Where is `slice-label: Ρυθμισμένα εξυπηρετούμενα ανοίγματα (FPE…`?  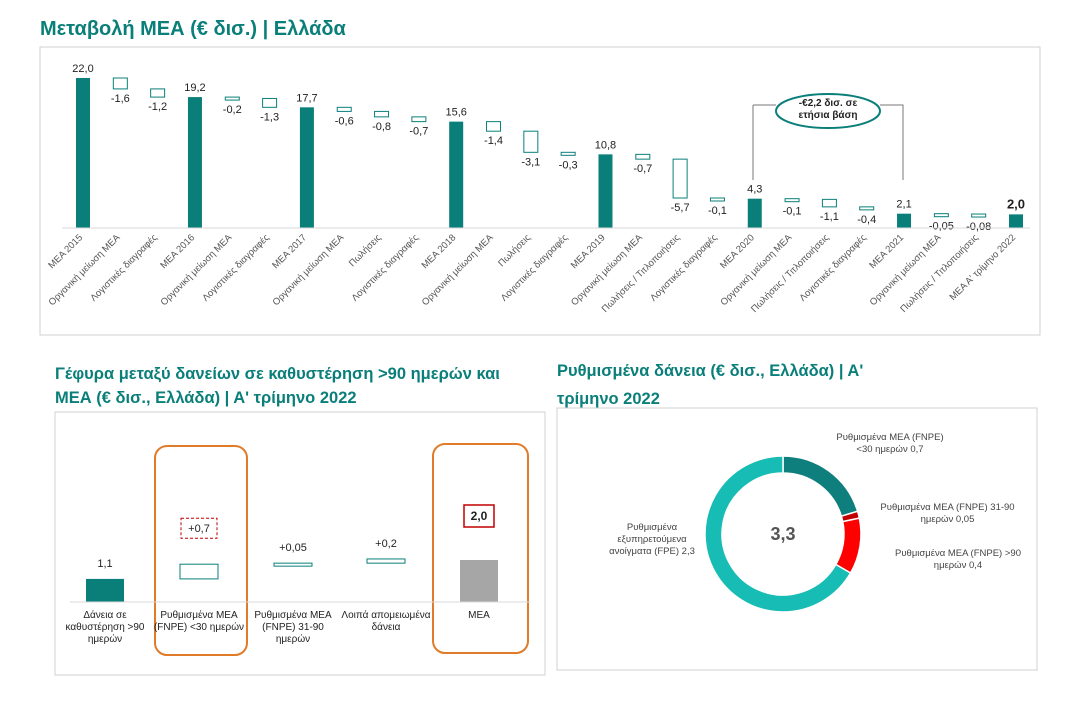
slice-label: Ρυθμισμένα εξυπηρετούμενα ανοίγματα (FPE… is located at coordinates (652, 540).